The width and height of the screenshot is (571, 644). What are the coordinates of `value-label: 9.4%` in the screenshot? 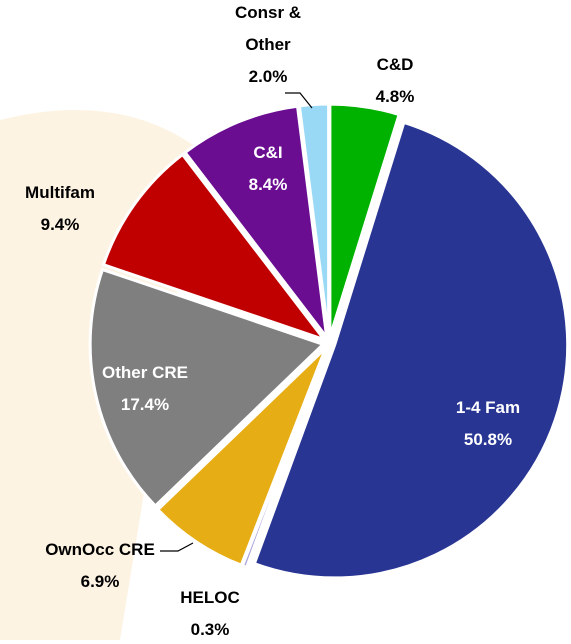 It's located at (60, 224).